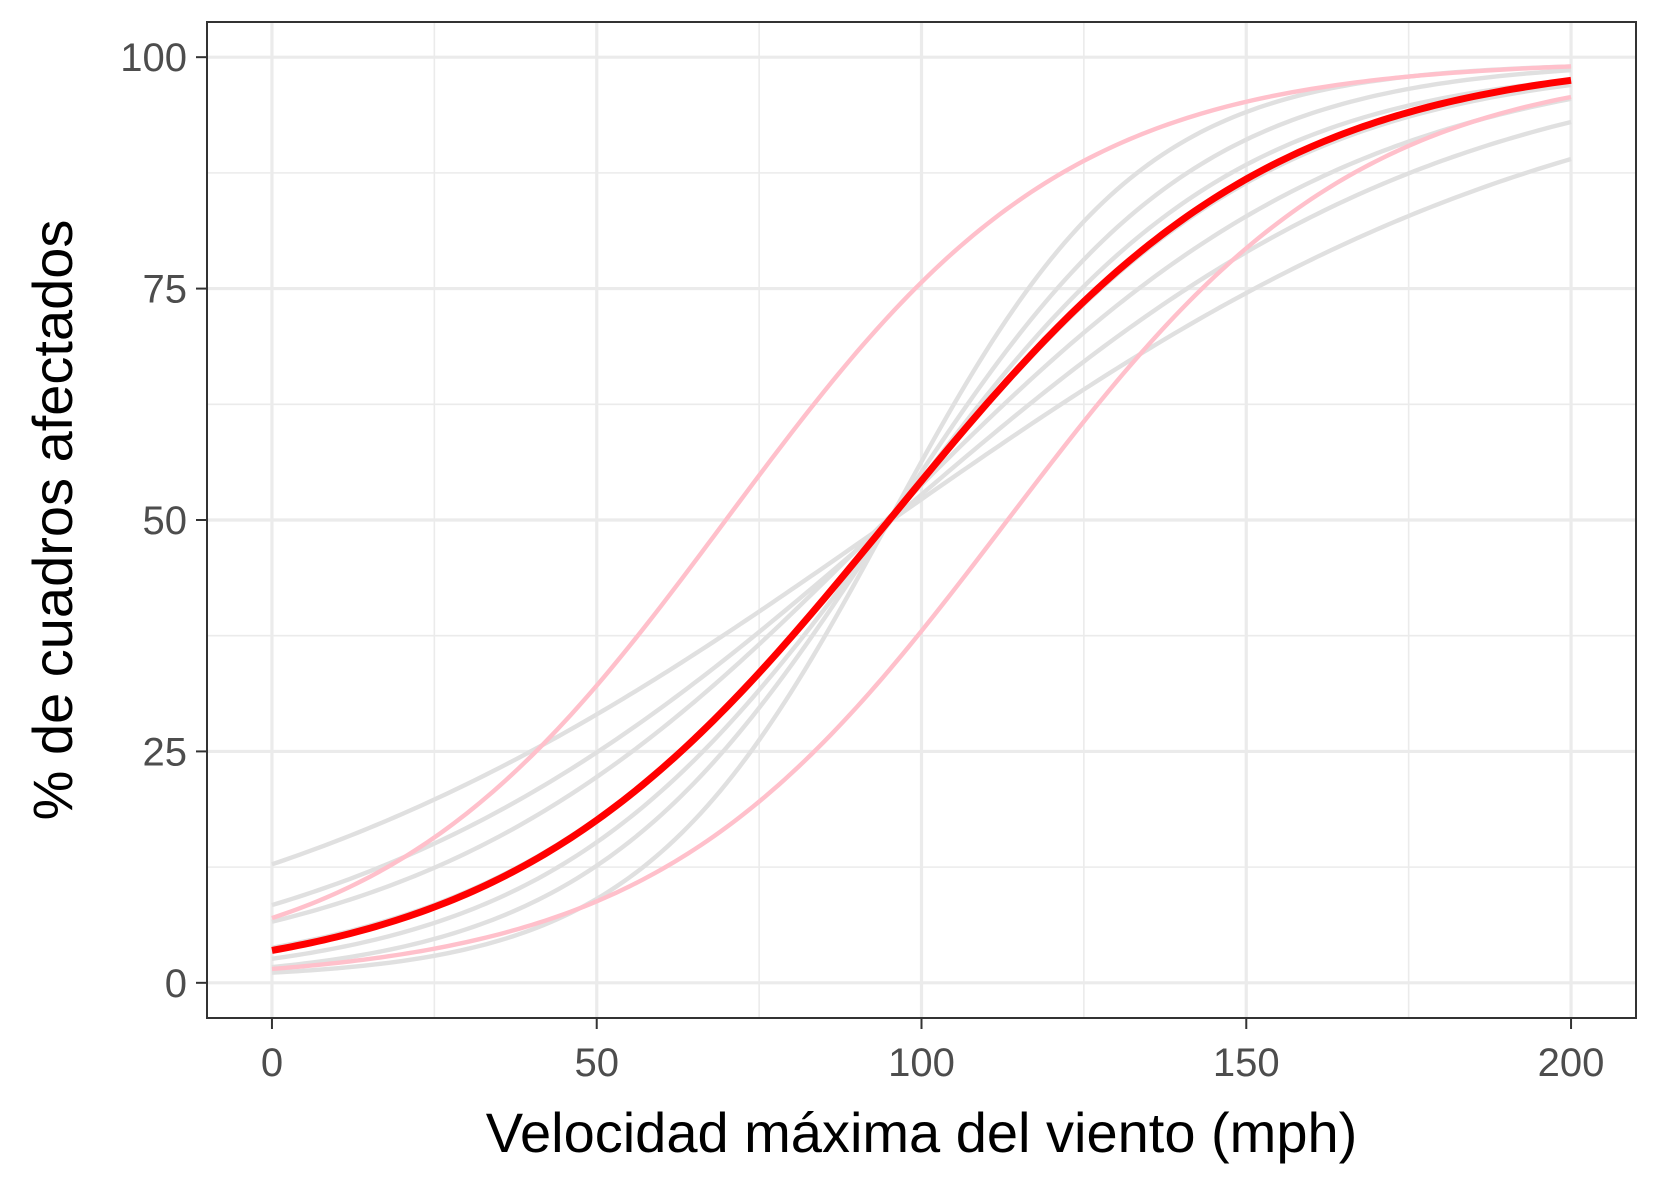  I want to click on x-axis-title: Velocidad máxima del viento (mph), so click(922, 1132).